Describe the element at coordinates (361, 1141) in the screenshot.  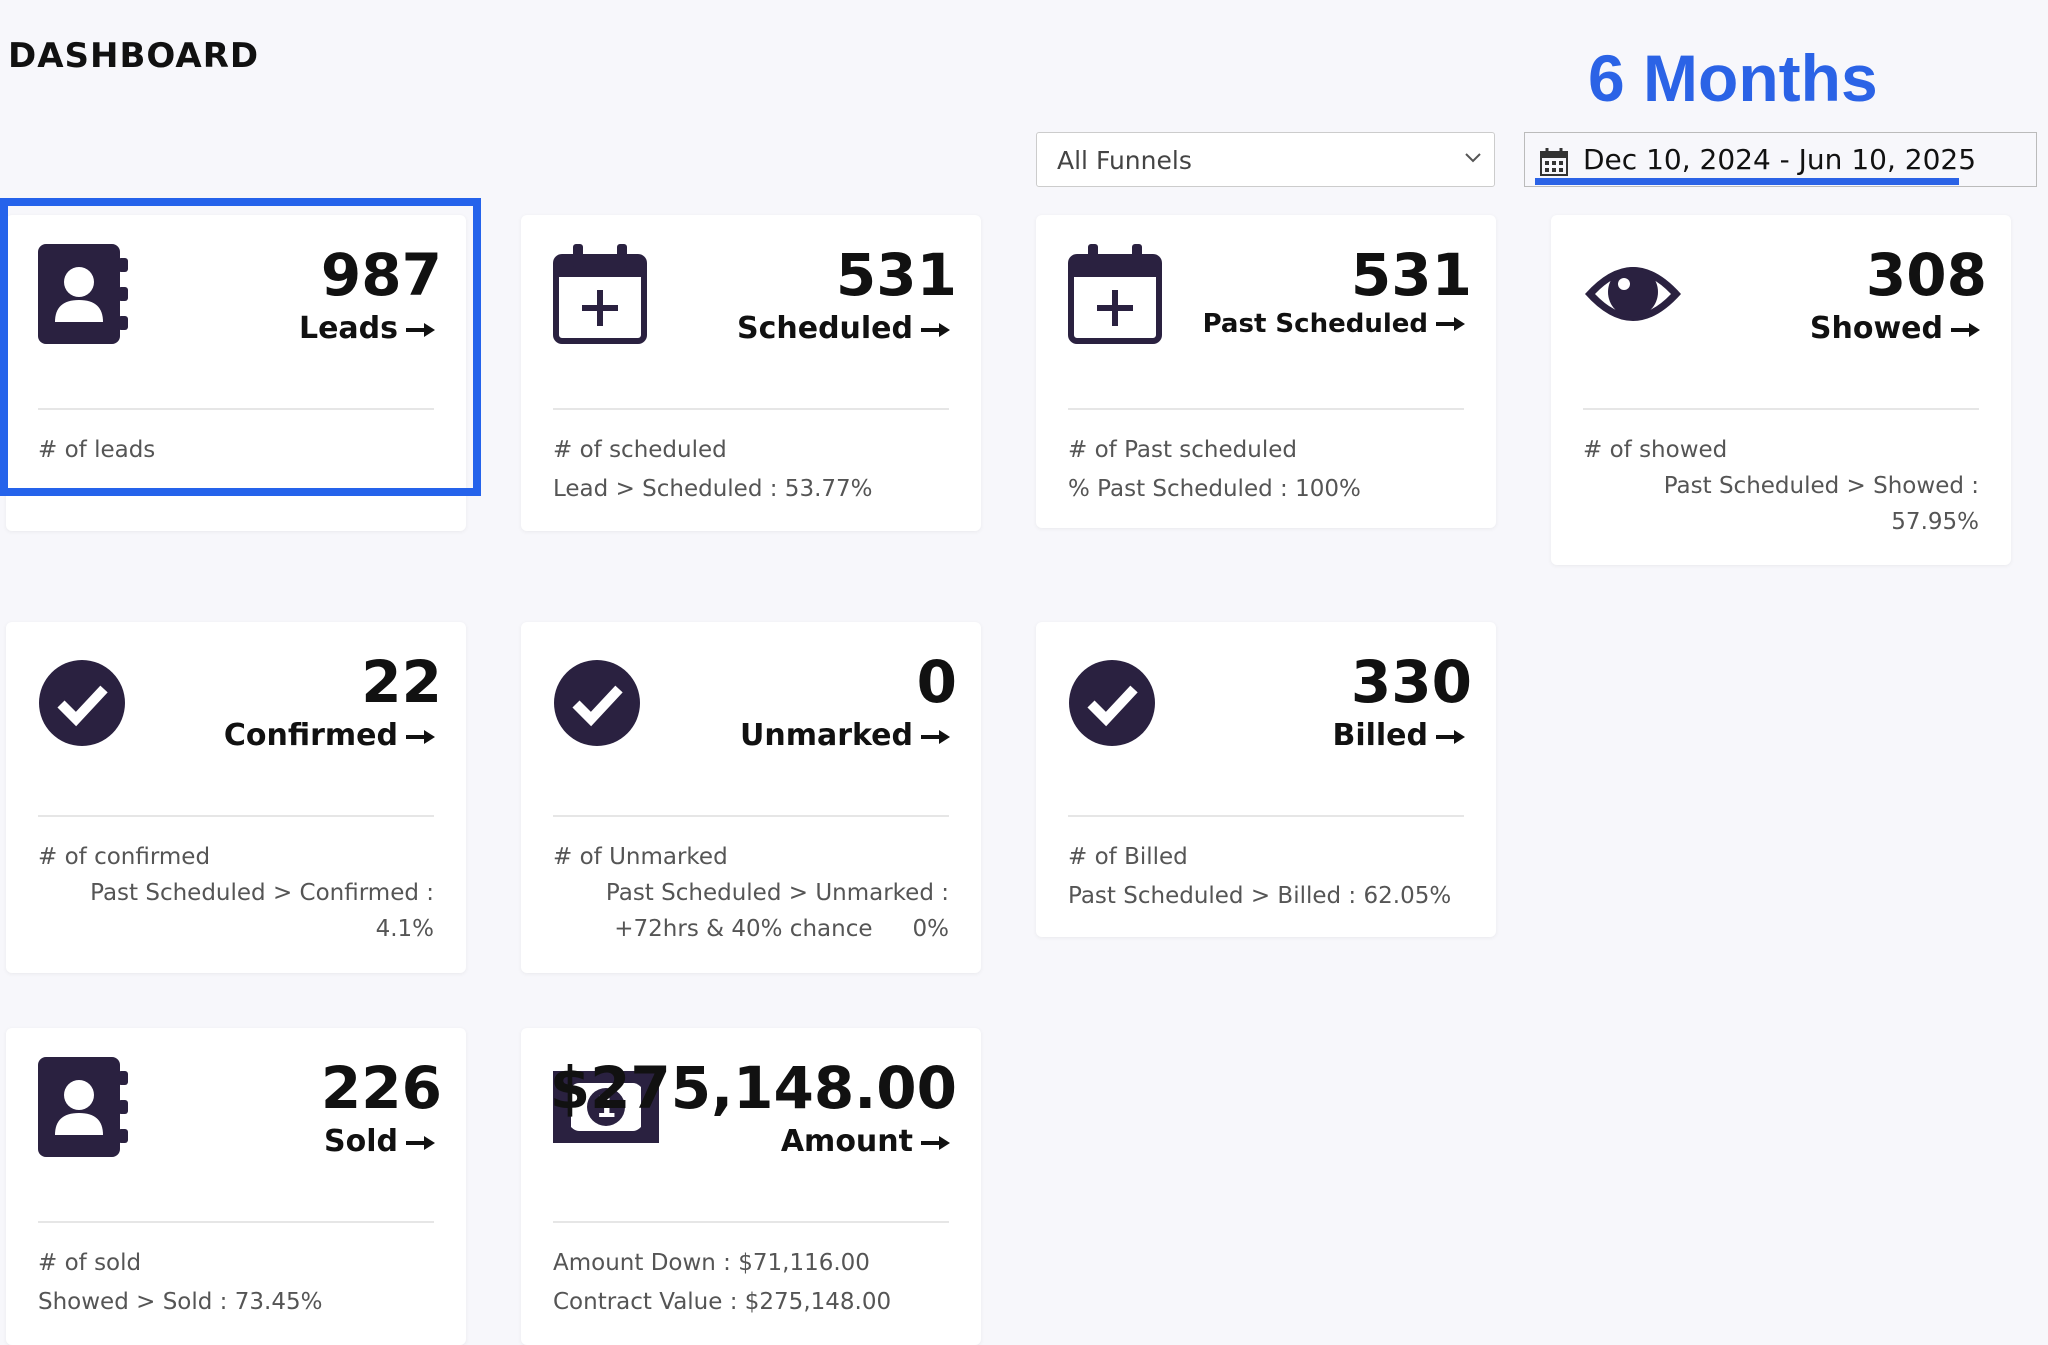
I see `metric-label: Sold` at that location.